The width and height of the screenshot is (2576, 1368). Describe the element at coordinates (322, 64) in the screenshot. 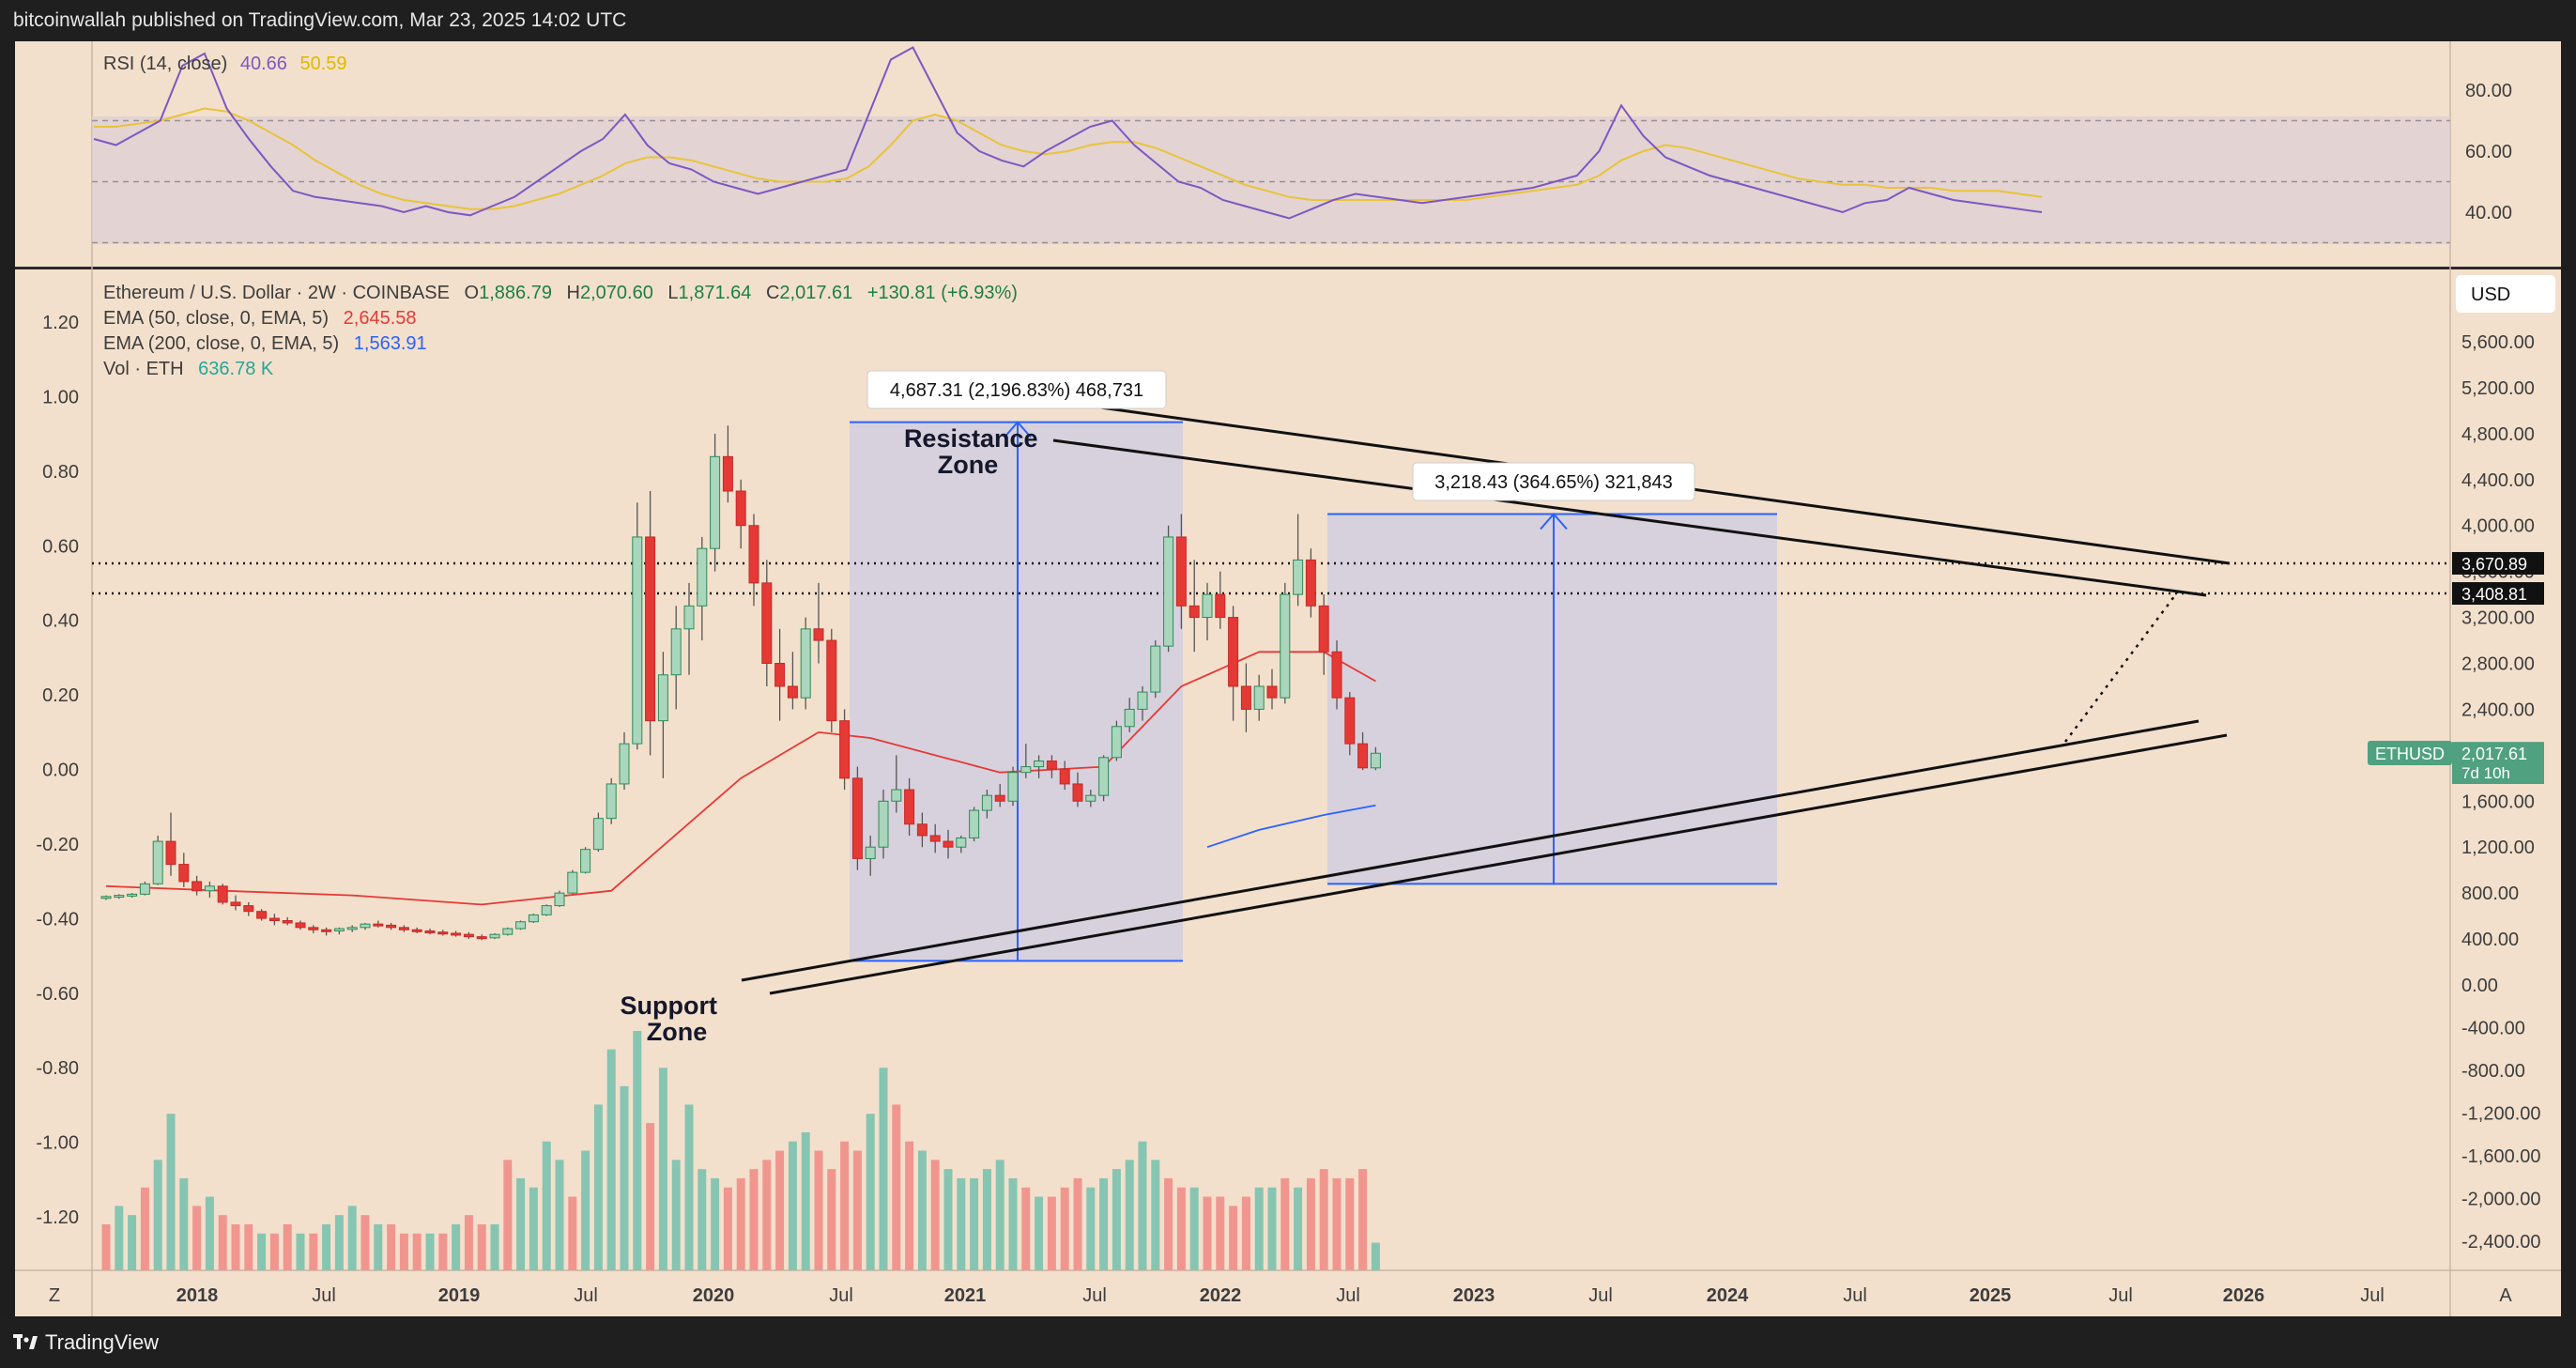

I see `rsi-ma-legend-value: 50.59` at that location.